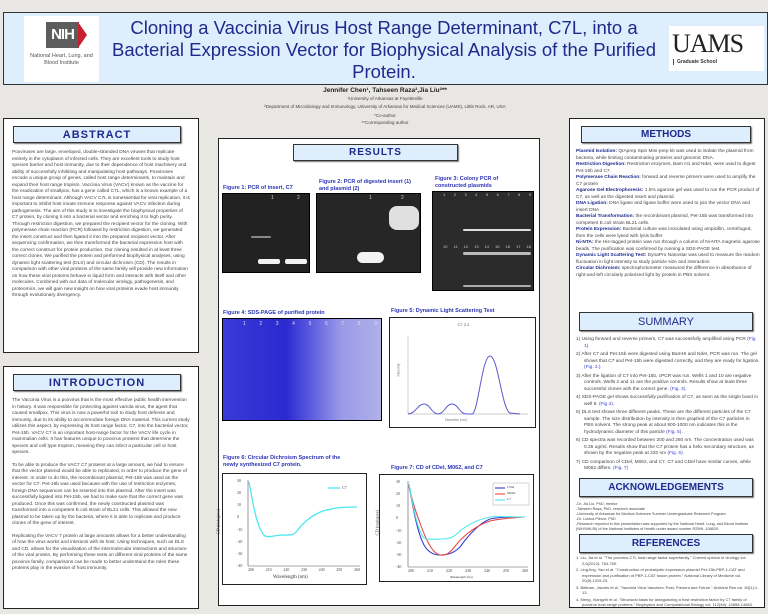 The height and width of the screenshot is (614, 768). I want to click on author-list: Jennifer Chen¹, Tahseen Raza²,Jia Liu²**, so click(385, 90).